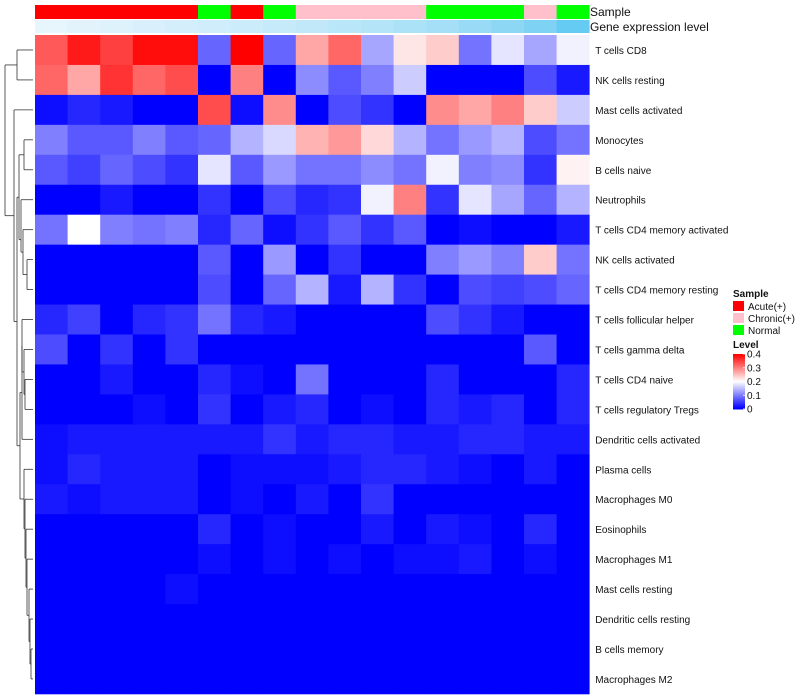  Describe the element at coordinates (620, 201) in the screenshot. I see `row-label: Neutrophils` at that location.